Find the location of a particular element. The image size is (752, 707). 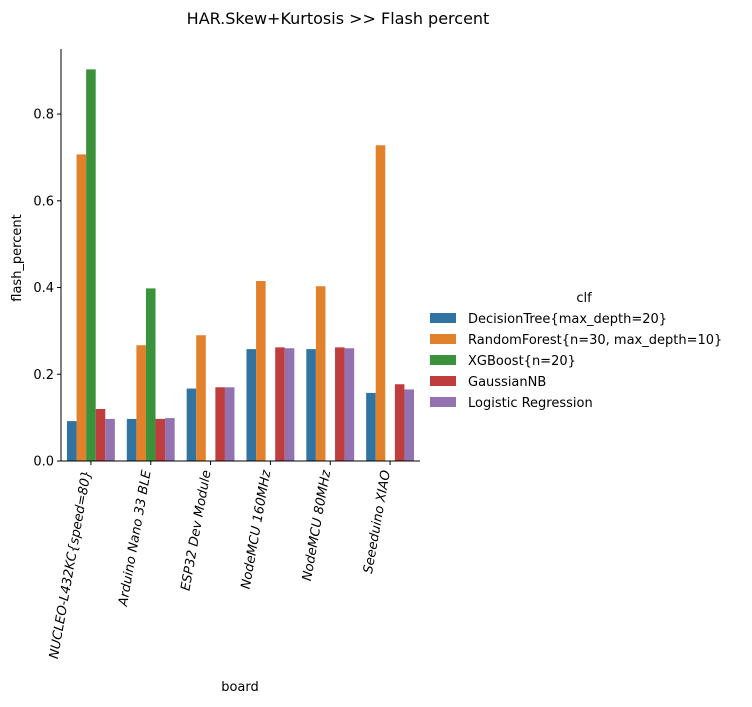

legend-label: GaussianNB is located at coordinates (507, 382).